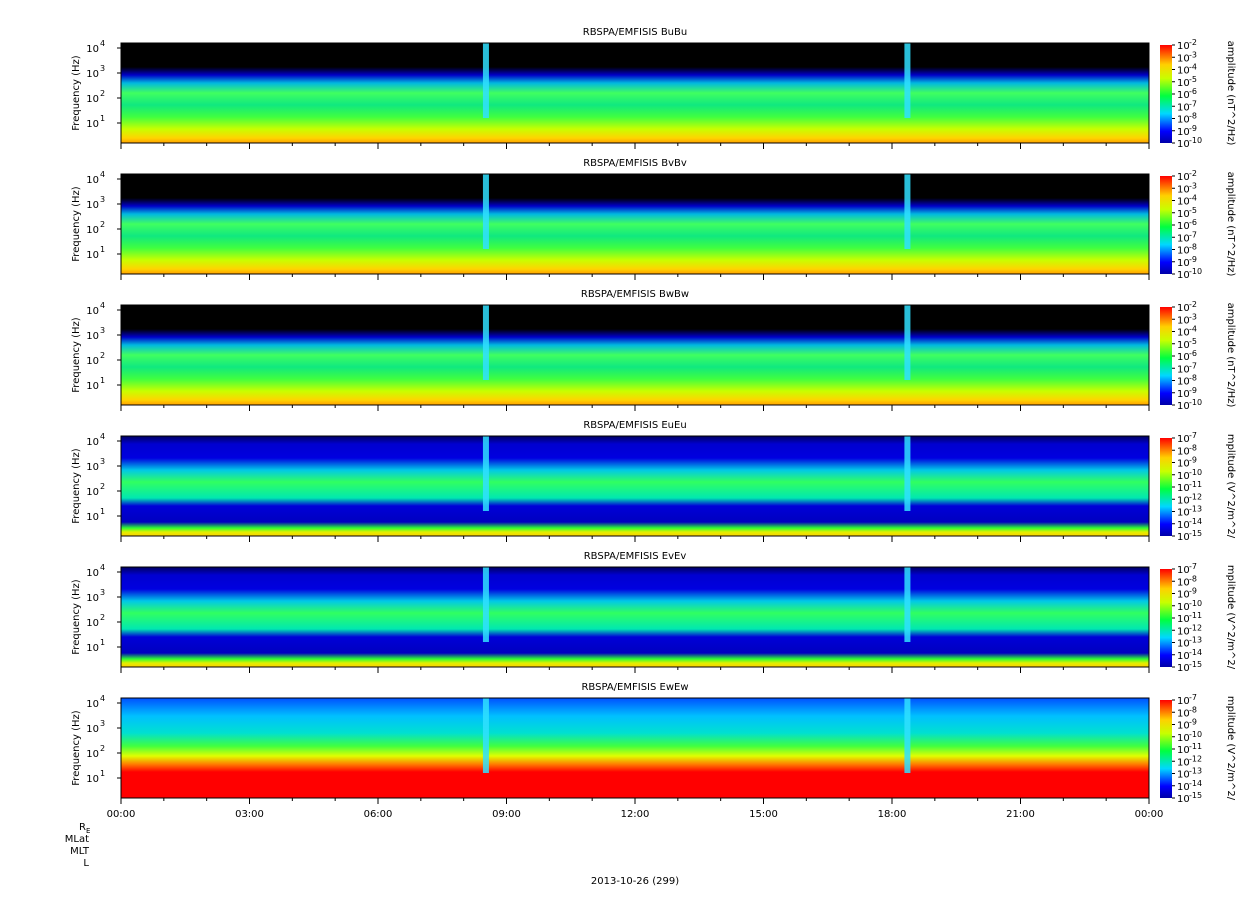 The height and width of the screenshot is (899, 1248). I want to click on date-label: 2013-10-26 (299), so click(635, 881).